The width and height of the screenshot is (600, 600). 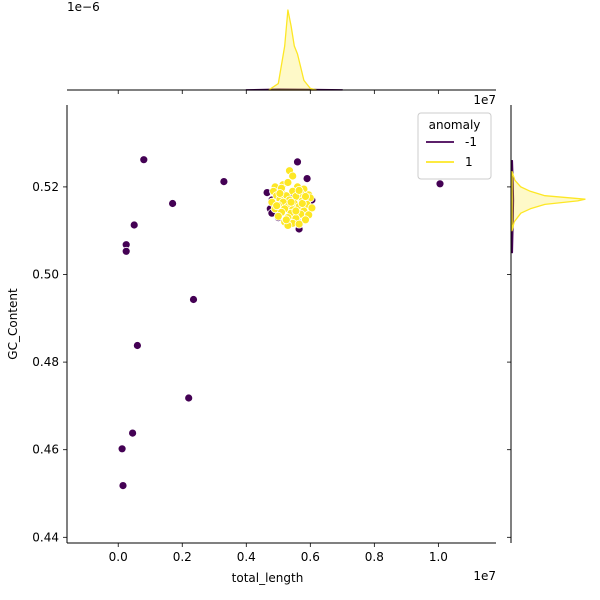 I want to click on top-marginal-offset-label: 1e−6, so click(x=83, y=7).